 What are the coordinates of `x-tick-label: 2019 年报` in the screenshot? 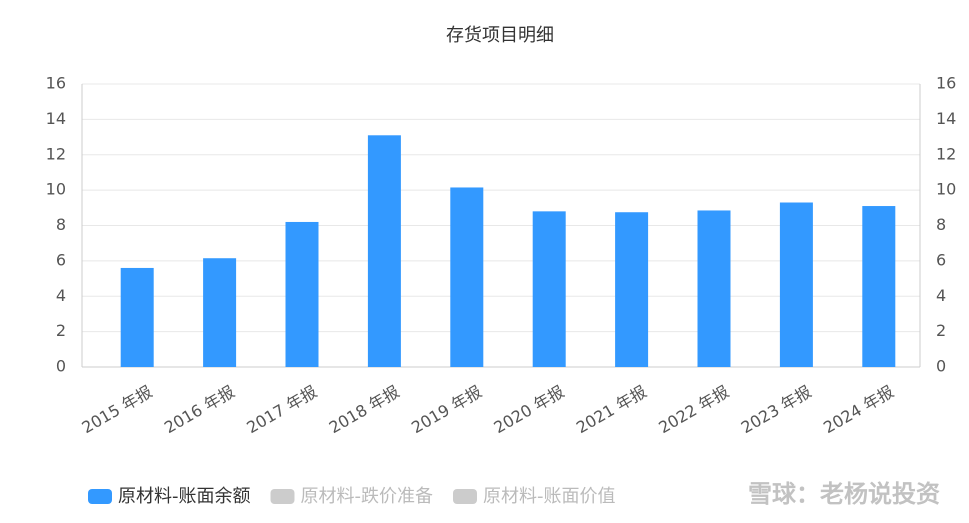 It's located at (446, 409).